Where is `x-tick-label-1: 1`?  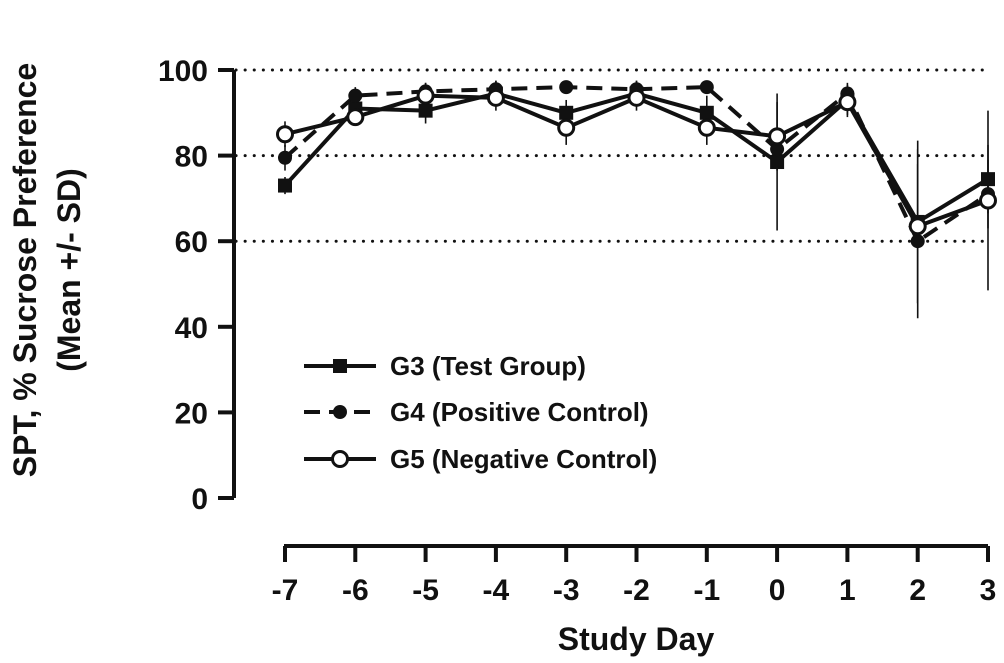 x-tick-label-1: 1 is located at coordinates (847, 590).